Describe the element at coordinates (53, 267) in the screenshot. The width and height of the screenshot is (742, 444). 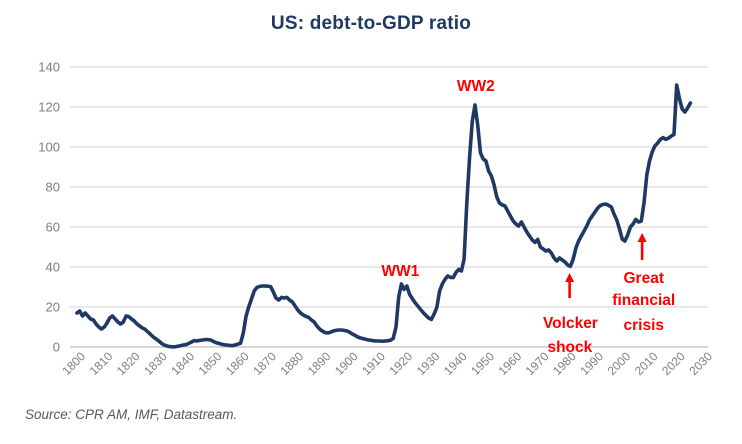
I see `y-axis-tick-label: 40` at that location.